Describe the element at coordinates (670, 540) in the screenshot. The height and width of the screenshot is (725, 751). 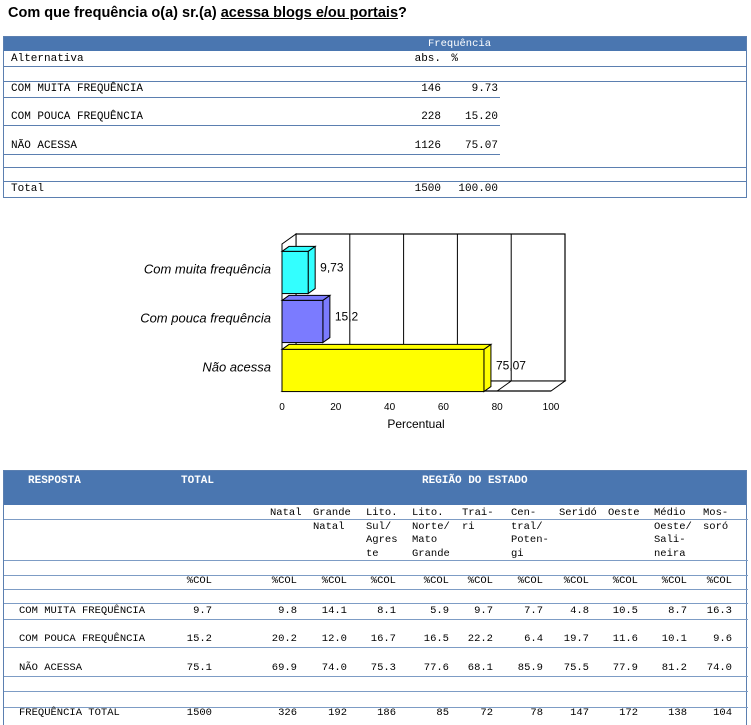
I see `region-name-line: Sali-` at that location.